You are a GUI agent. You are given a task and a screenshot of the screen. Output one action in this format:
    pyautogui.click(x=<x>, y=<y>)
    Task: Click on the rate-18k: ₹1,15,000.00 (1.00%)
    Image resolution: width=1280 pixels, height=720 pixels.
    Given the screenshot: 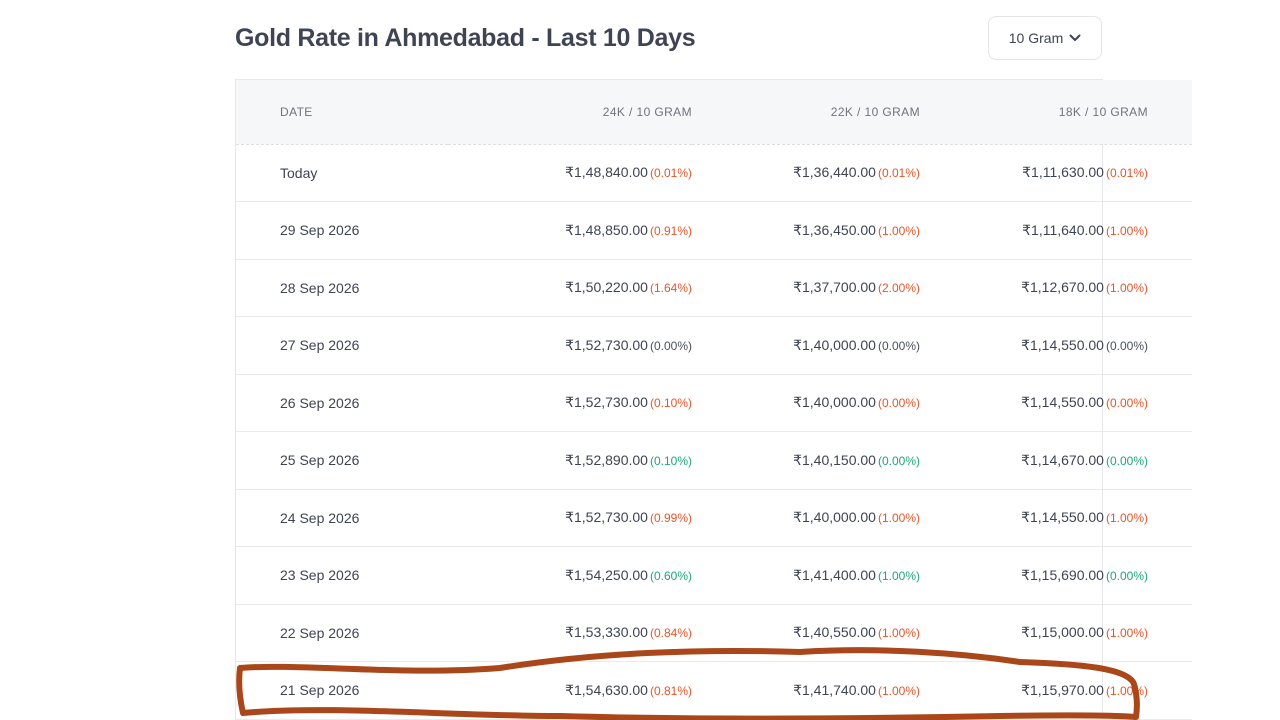 What is the action you would take?
    pyautogui.click(x=1056, y=633)
    